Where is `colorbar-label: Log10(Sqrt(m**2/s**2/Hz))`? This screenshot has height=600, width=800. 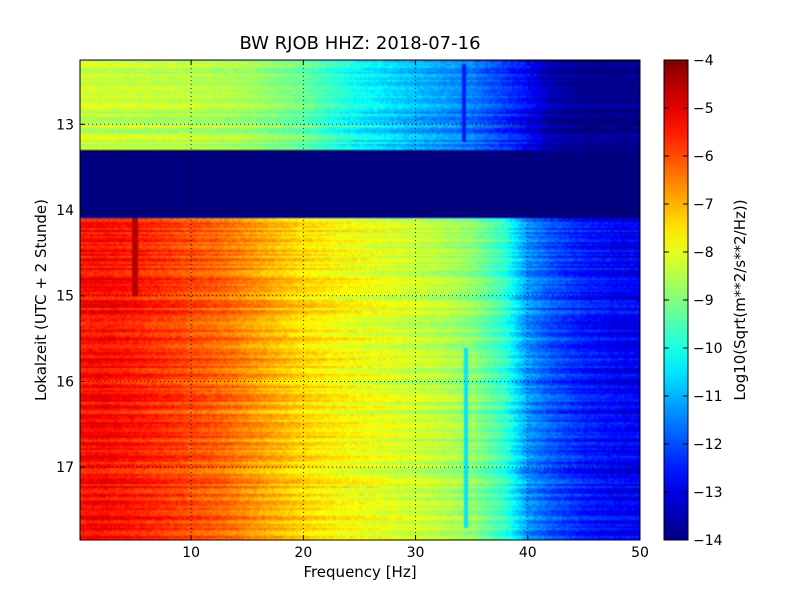
colorbar-label: Log10(Sqrt(m**2/s**2/Hz)) is located at coordinates (740, 299).